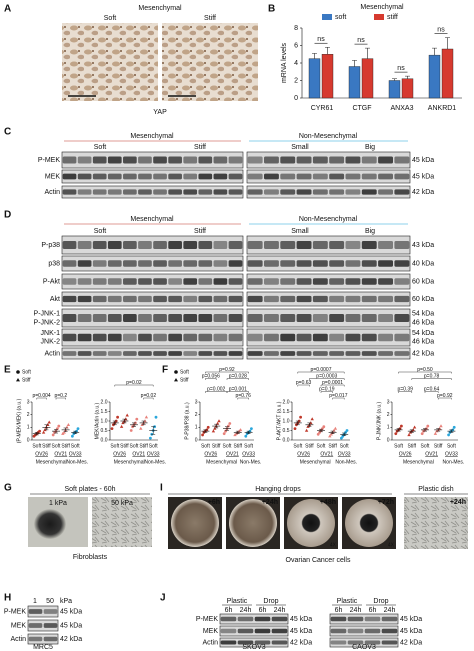  What do you see at coordinates (90, 557) in the screenshot?
I see `caption: Fibroblasts` at bounding box center [90, 557].